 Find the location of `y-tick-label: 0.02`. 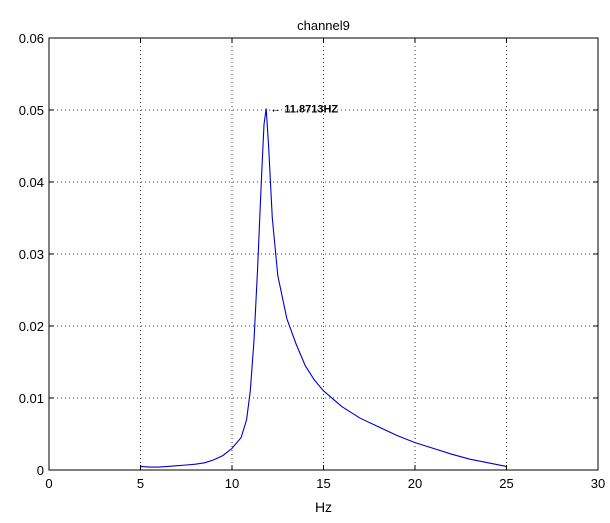

y-tick-label: 0.02 is located at coordinates (31, 326).